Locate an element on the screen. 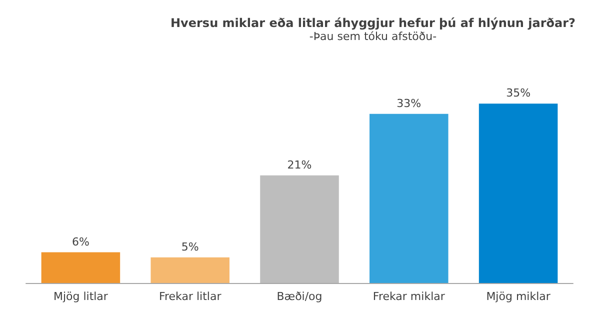 Image resolution: width=595 pixels, height=323 pixels. x-tick-label: Bæði/og is located at coordinates (299, 296).